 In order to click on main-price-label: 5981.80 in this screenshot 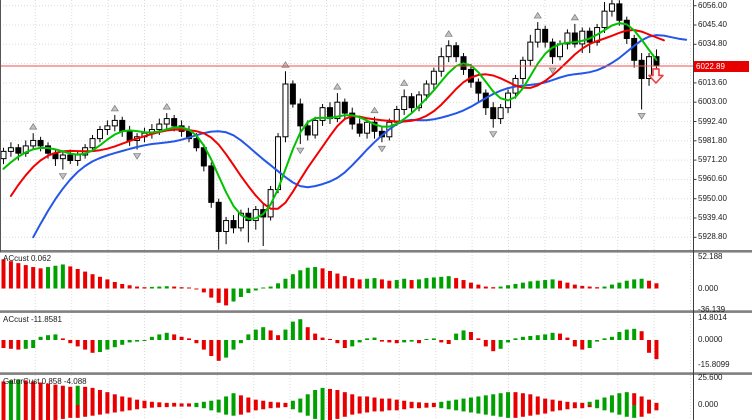, I will do `click(712, 140)`.